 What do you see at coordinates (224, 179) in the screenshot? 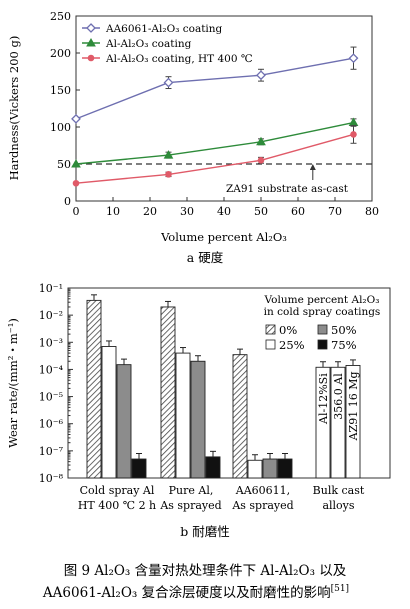
I see `substrate-reference-line: ZA91 substrate as-cast` at bounding box center [224, 179].